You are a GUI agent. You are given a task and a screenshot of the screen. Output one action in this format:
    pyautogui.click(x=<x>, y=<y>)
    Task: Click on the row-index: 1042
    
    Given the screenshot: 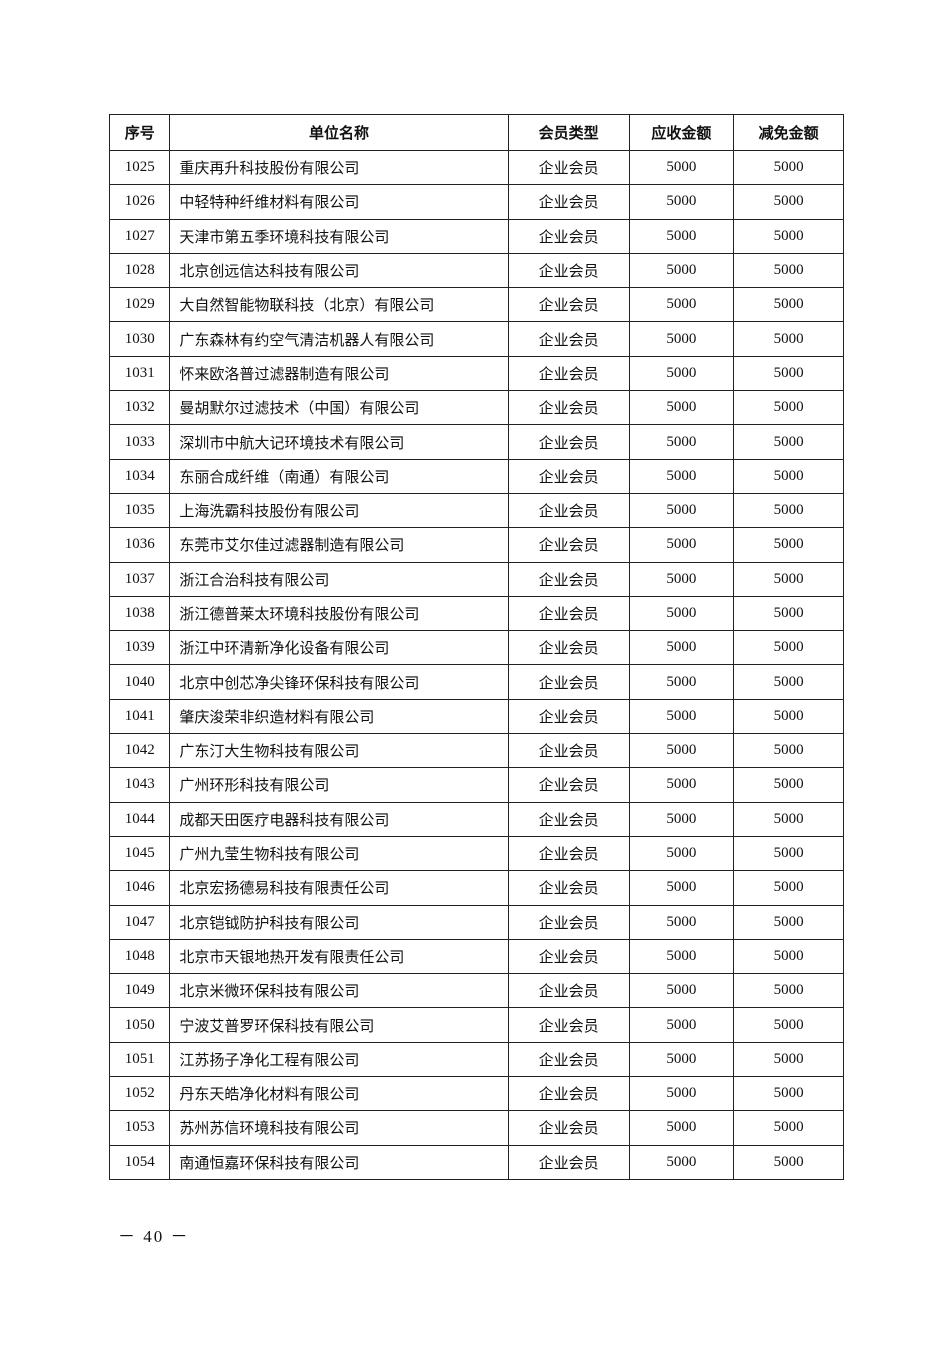 What is the action you would take?
    pyautogui.click(x=139, y=751)
    